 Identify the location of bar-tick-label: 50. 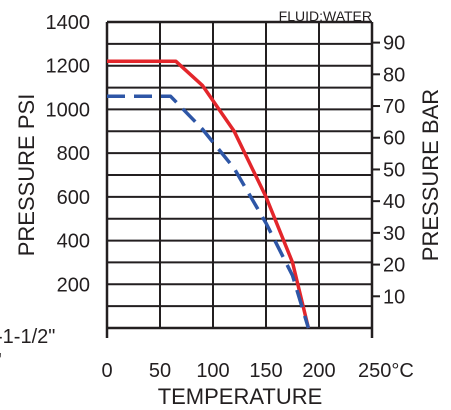
(394, 170).